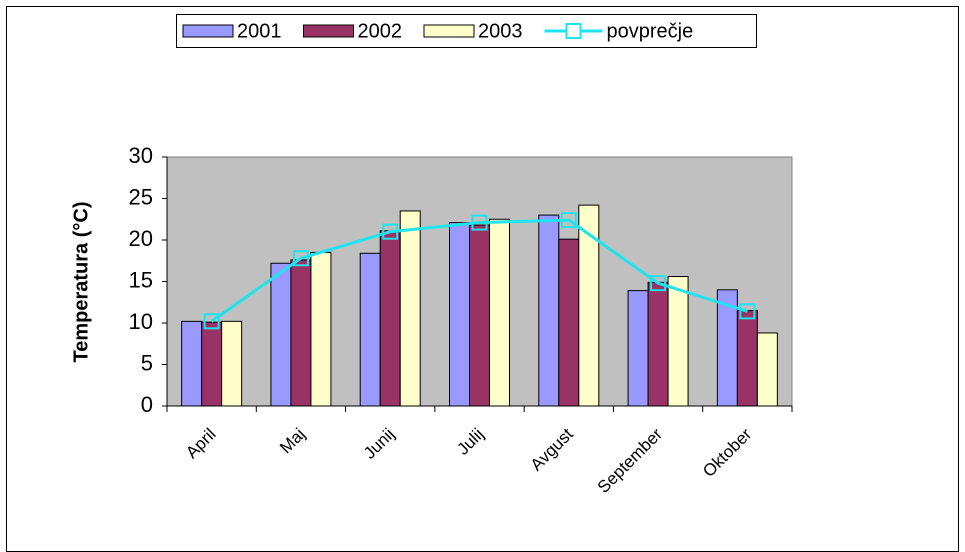 The width and height of the screenshot is (965, 552). Describe the element at coordinates (141, 196) in the screenshot. I see `y-tick-label: 25` at that location.